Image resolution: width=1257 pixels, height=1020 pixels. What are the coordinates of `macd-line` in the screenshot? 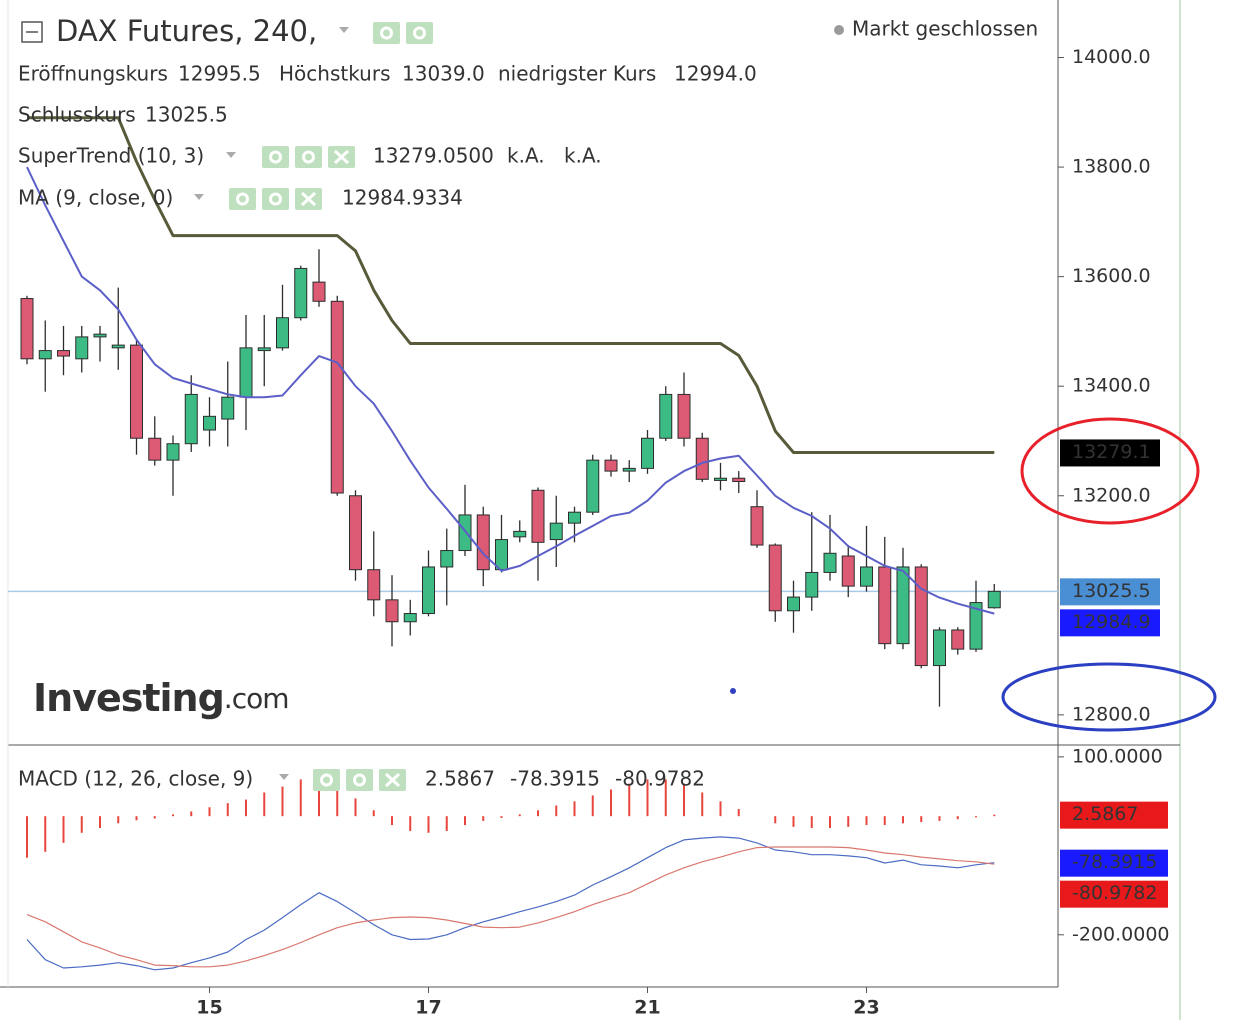 It's located at (510, 903).